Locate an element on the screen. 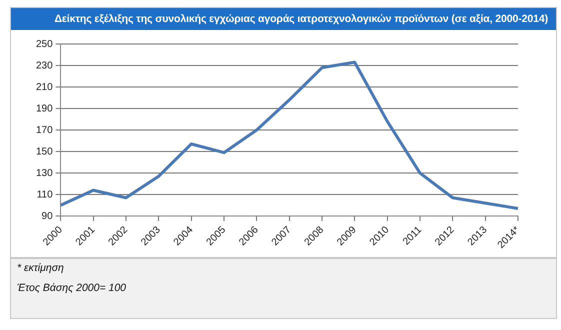 This screenshot has width=561, height=330. y-tick-label: 190 is located at coordinates (45, 108).